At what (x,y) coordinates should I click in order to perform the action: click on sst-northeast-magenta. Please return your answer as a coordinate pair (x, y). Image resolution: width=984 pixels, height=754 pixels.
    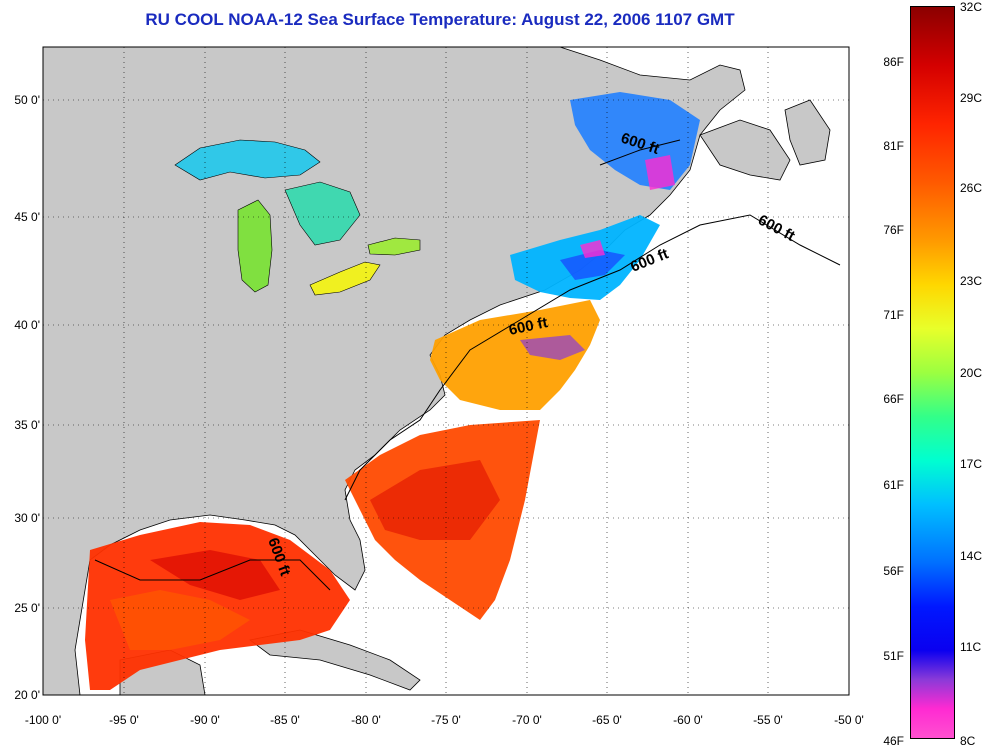
    Looking at the image, I should click on (592, 249).